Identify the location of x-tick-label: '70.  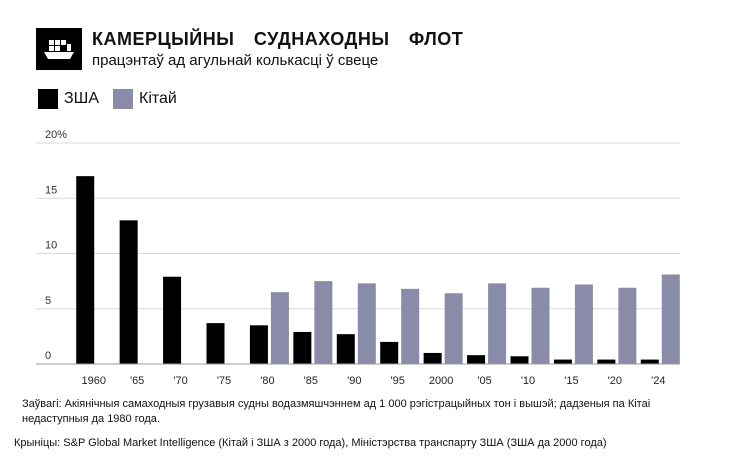
(180, 381).